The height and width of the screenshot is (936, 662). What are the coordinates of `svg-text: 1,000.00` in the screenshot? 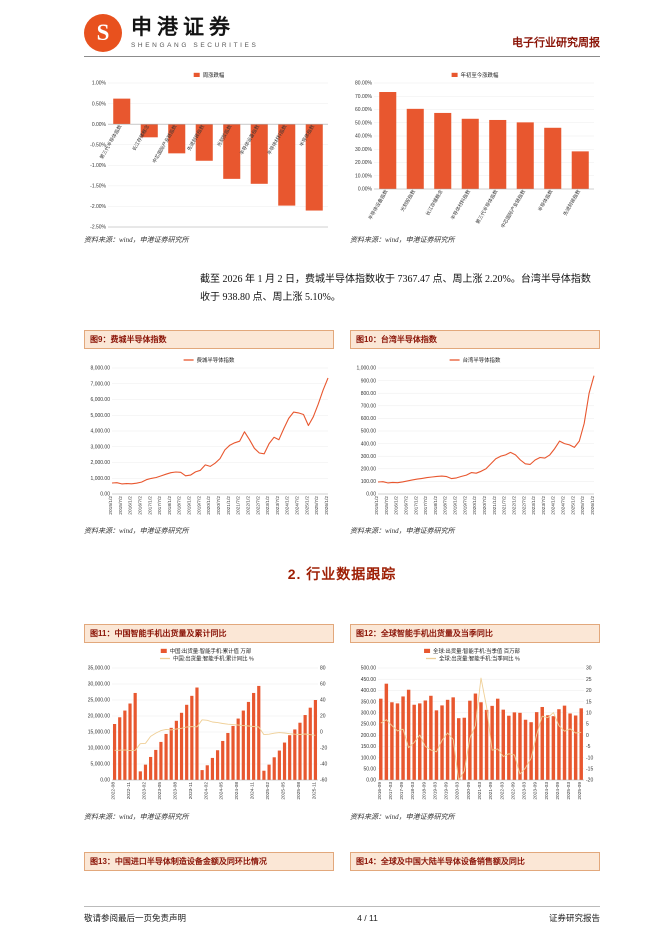 It's located at (101, 479).